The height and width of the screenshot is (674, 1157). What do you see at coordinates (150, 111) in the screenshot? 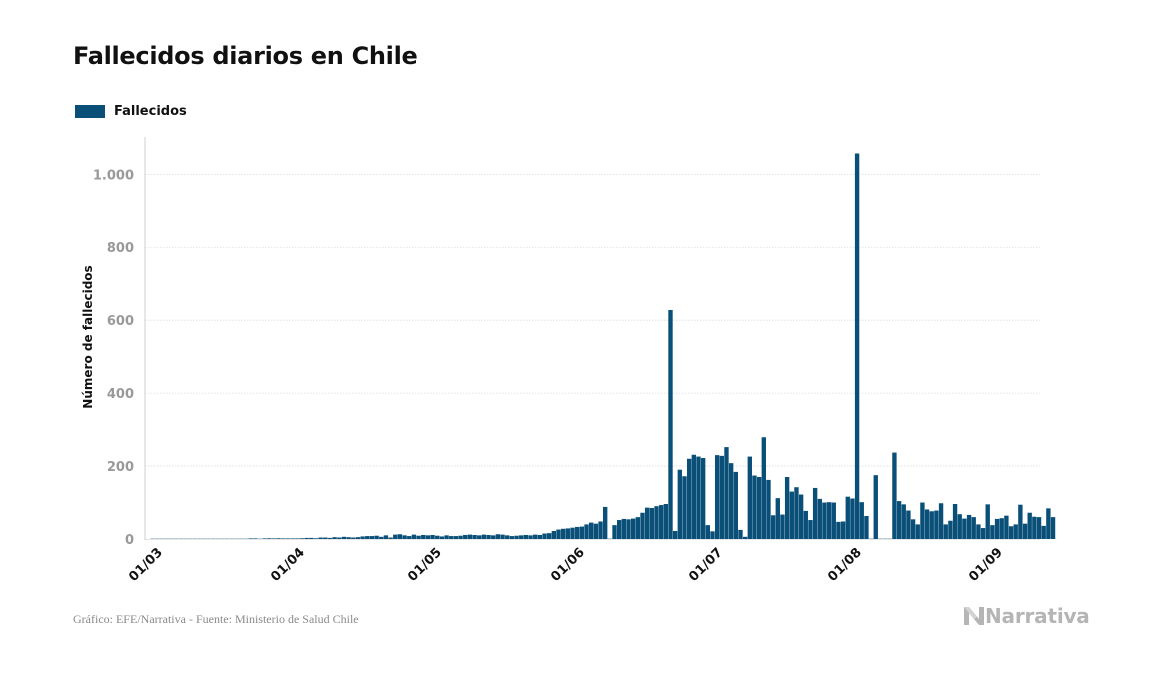
I see `legend-label: Fallecidos` at bounding box center [150, 111].